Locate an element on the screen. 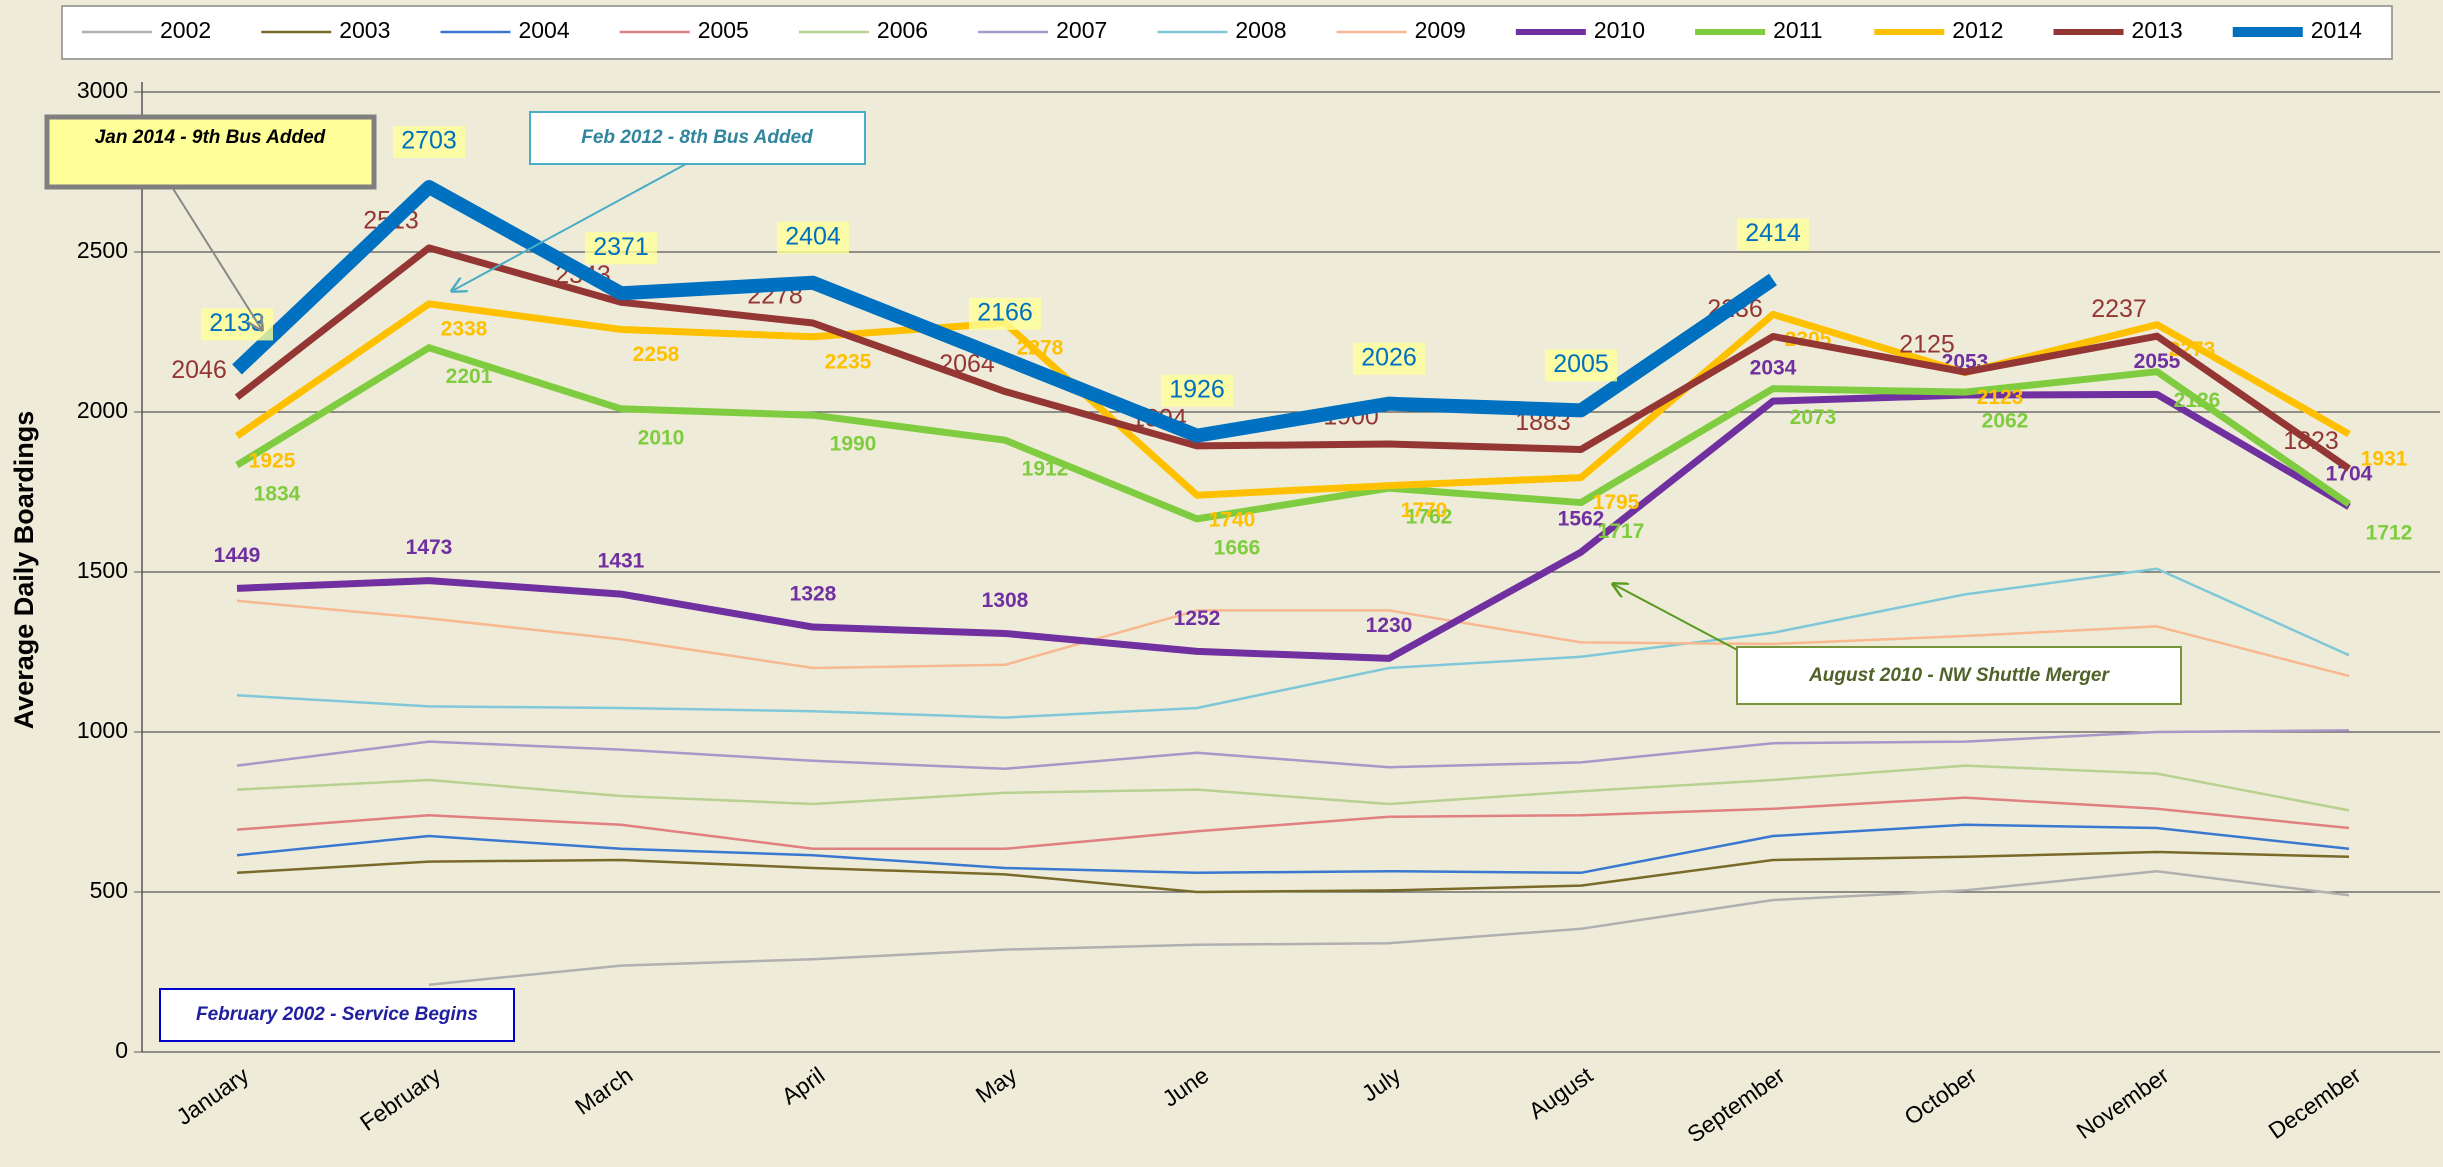 The image size is (2443, 1167). data-label: 1990 is located at coordinates (853, 444).